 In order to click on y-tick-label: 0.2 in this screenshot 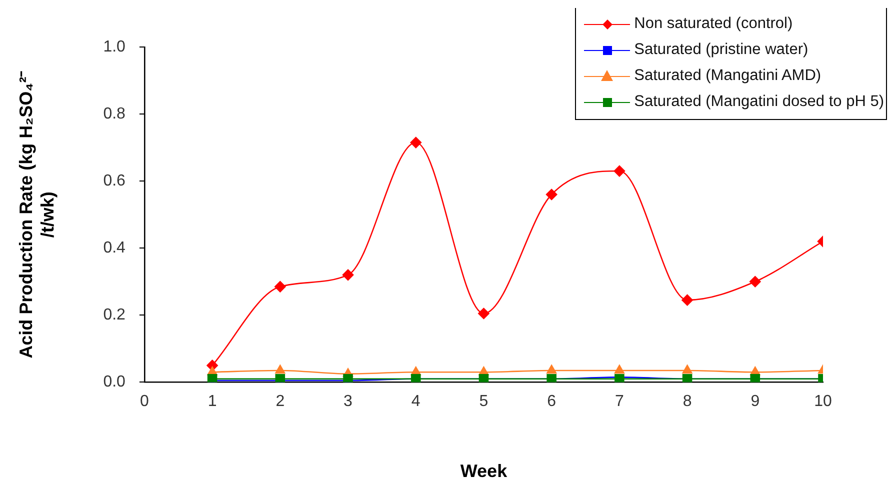, I will do `click(114, 315)`.